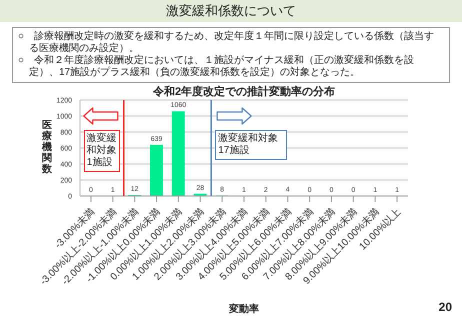 The width and height of the screenshot is (462, 320). Describe the element at coordinates (227, 42) in the screenshot. I see `text: ○ 診療報酬改定時の激変を緩和するため、改定年度１年間に限り設定している係数（該当する医療機関のみ設定）。` at that location.